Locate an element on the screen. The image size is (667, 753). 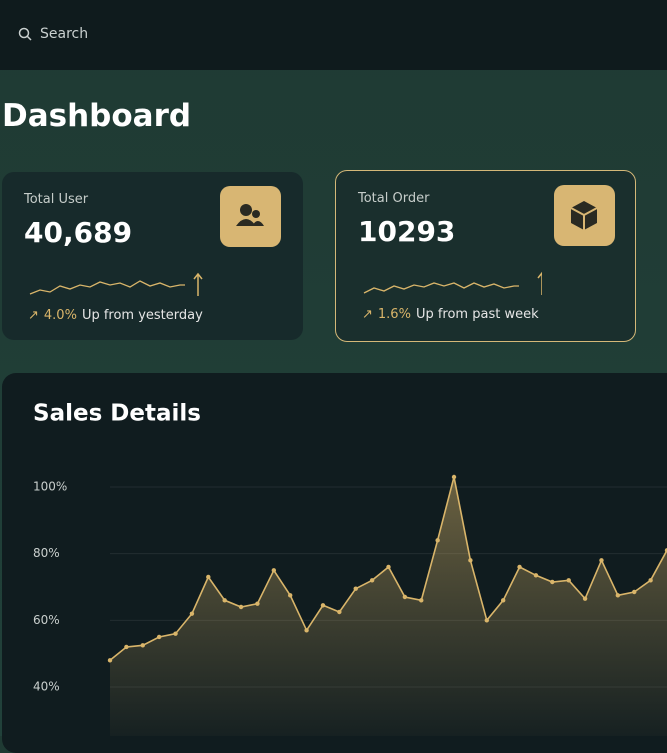
card-change: 1.6% is located at coordinates (394, 314).